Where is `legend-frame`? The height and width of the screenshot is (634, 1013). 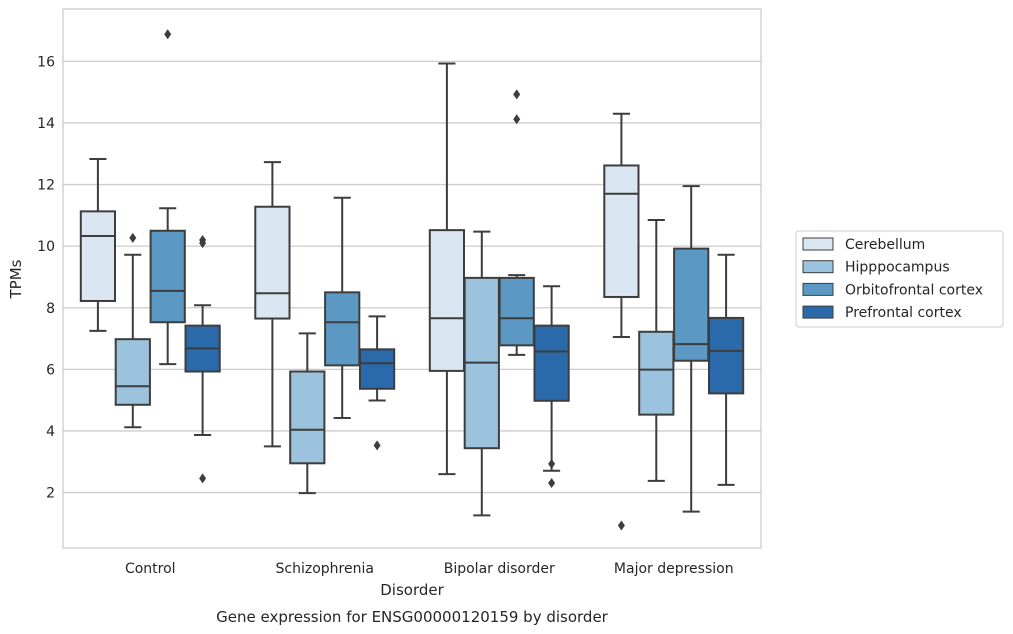 legend-frame is located at coordinates (899, 279).